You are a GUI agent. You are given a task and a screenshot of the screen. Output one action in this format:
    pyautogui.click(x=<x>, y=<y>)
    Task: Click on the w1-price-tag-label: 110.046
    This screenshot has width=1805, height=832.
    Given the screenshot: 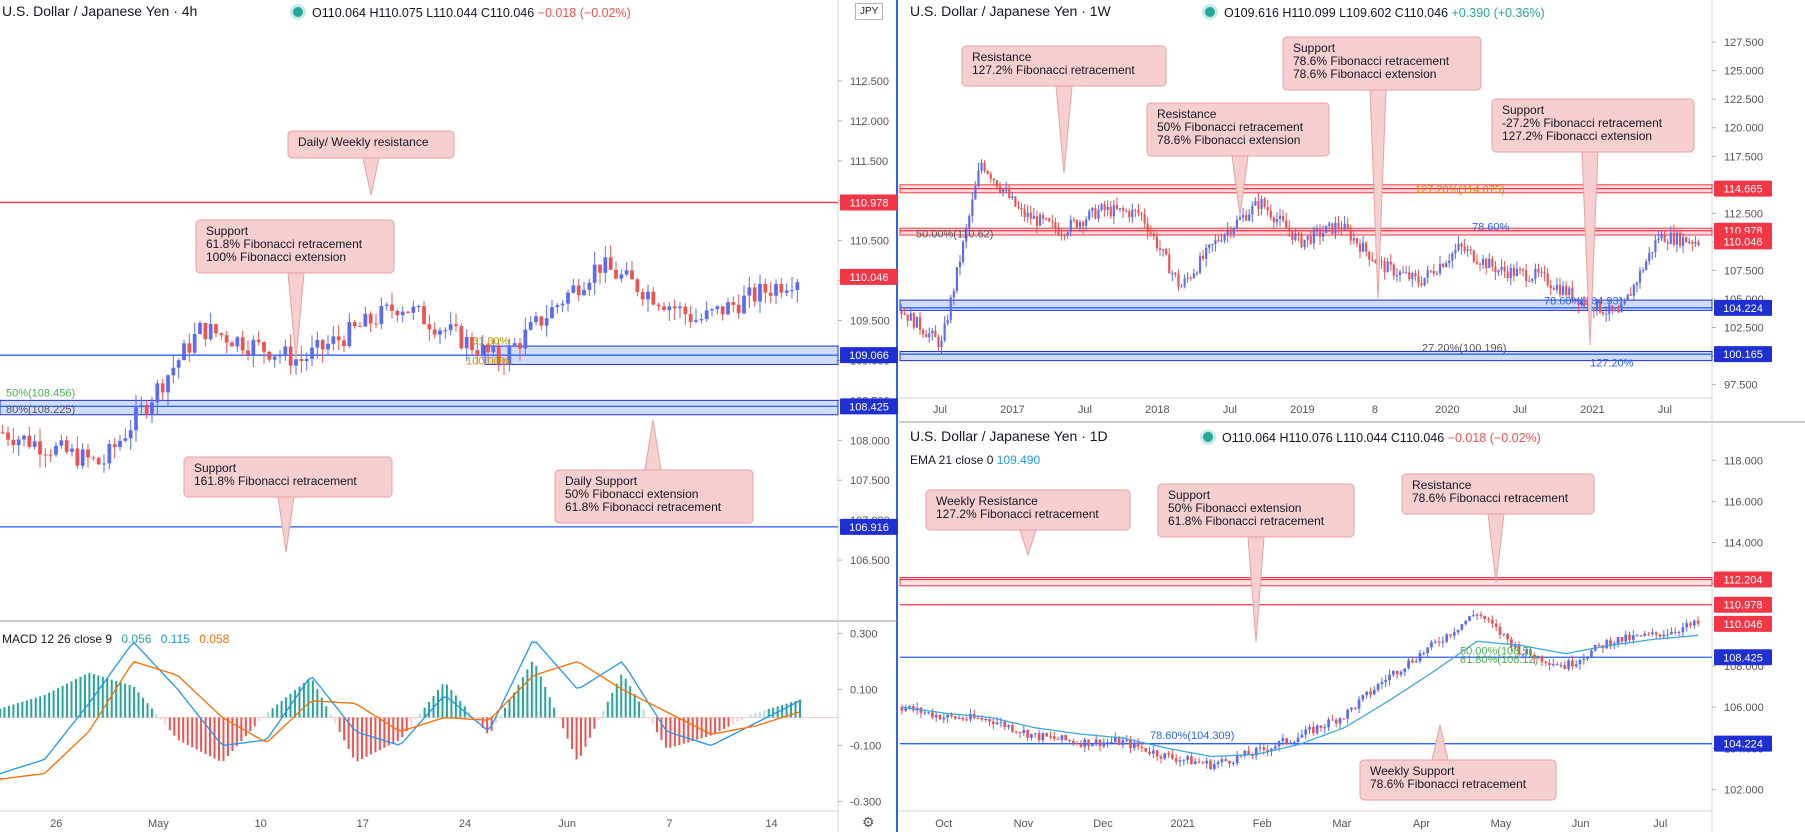 What is the action you would take?
    pyautogui.click(x=1743, y=242)
    